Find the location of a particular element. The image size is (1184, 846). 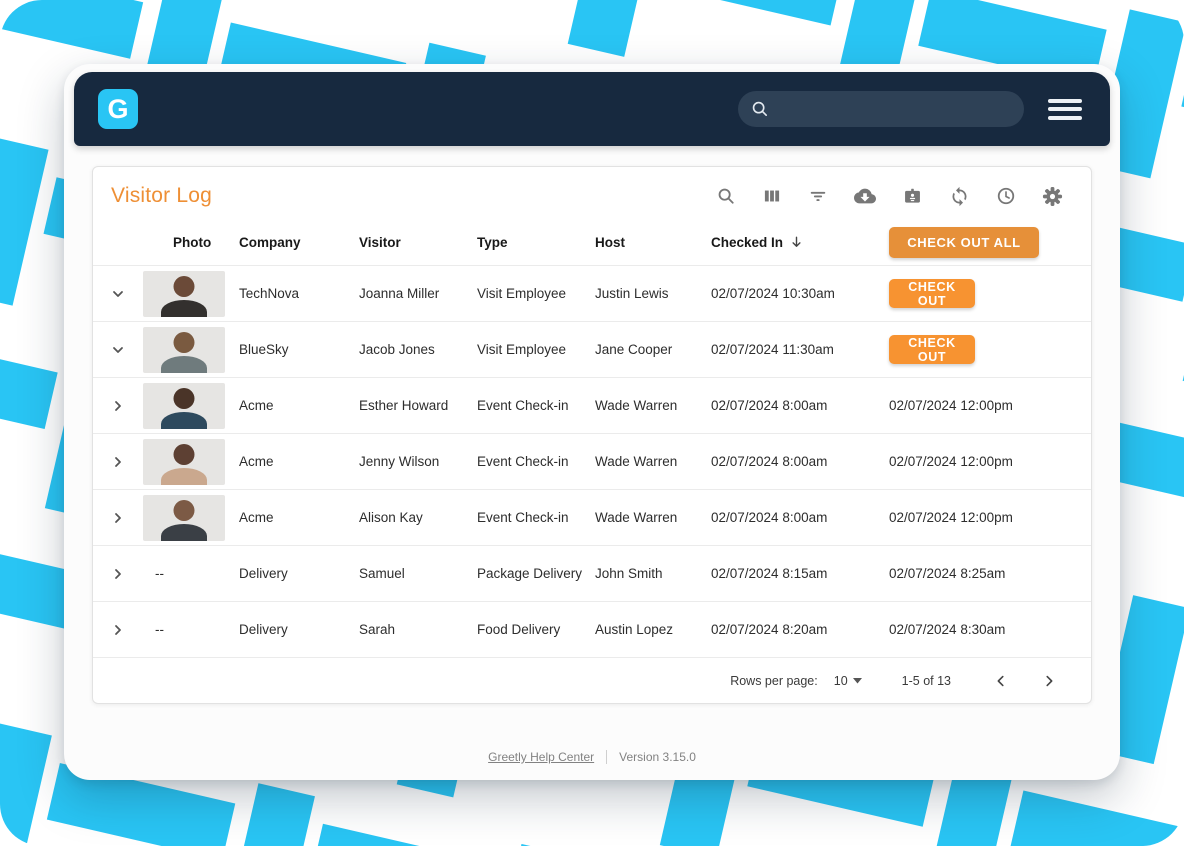

host-cell: John Smith is located at coordinates (629, 573).